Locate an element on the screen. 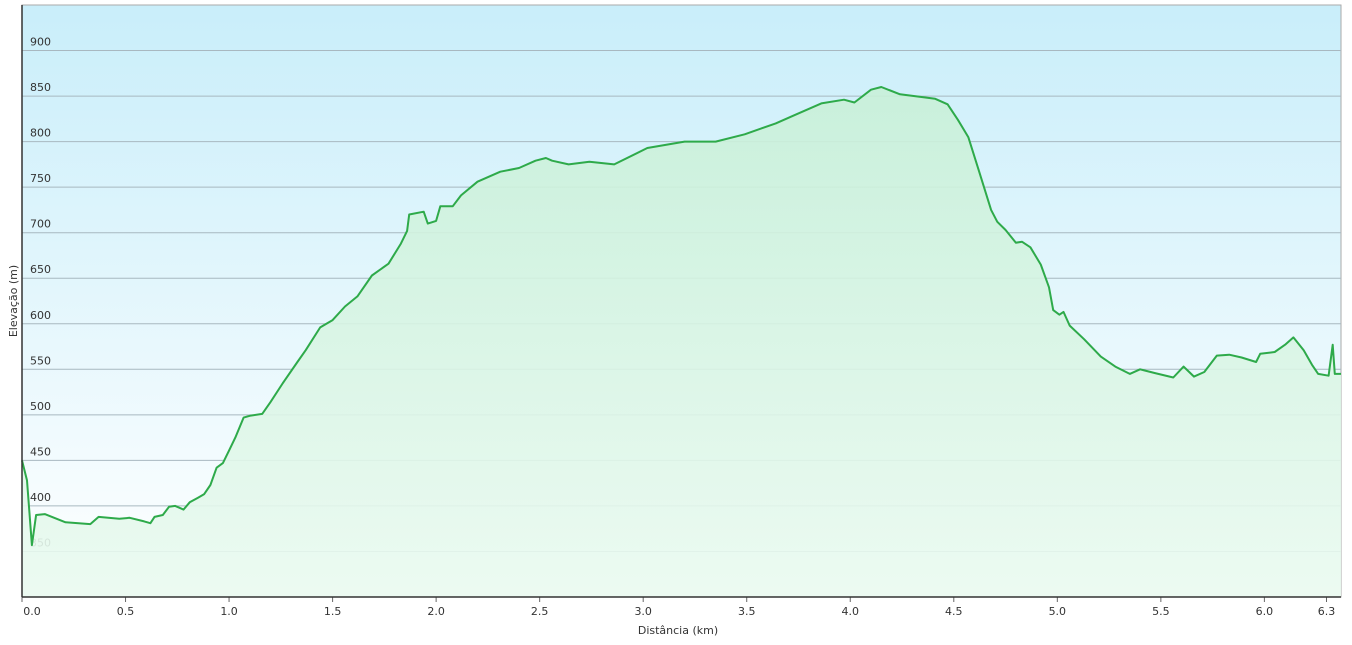  y-tick-label: 650 is located at coordinates (40, 269).